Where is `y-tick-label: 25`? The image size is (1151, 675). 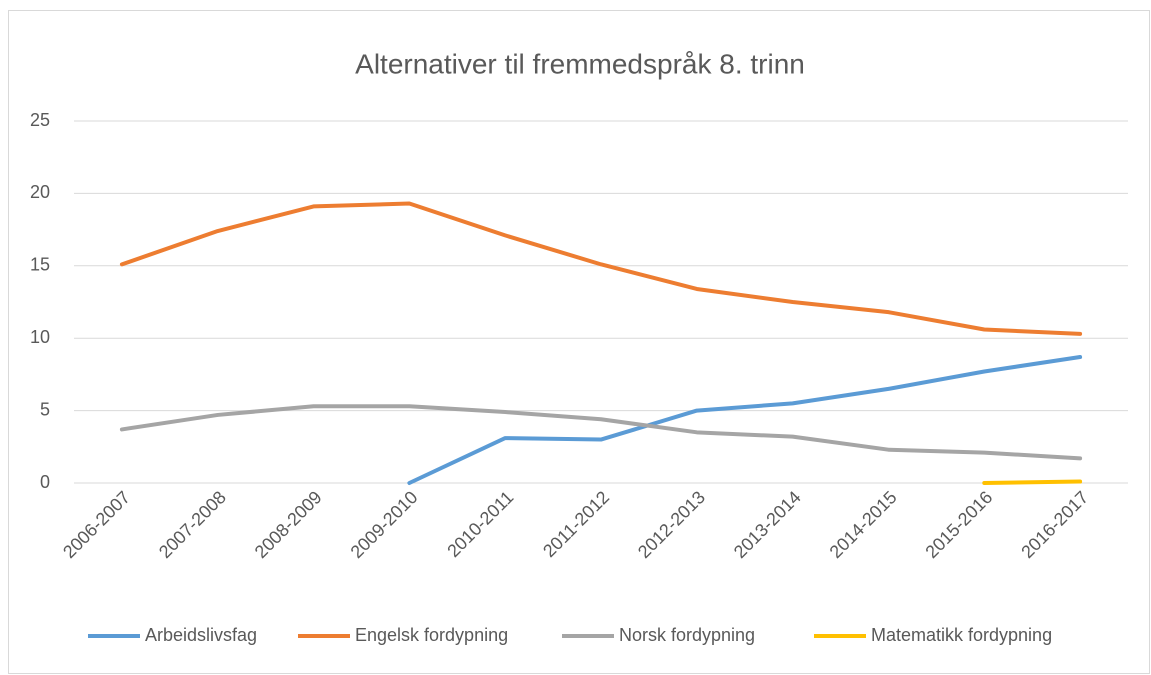 y-tick-label: 25 is located at coordinates (40, 120).